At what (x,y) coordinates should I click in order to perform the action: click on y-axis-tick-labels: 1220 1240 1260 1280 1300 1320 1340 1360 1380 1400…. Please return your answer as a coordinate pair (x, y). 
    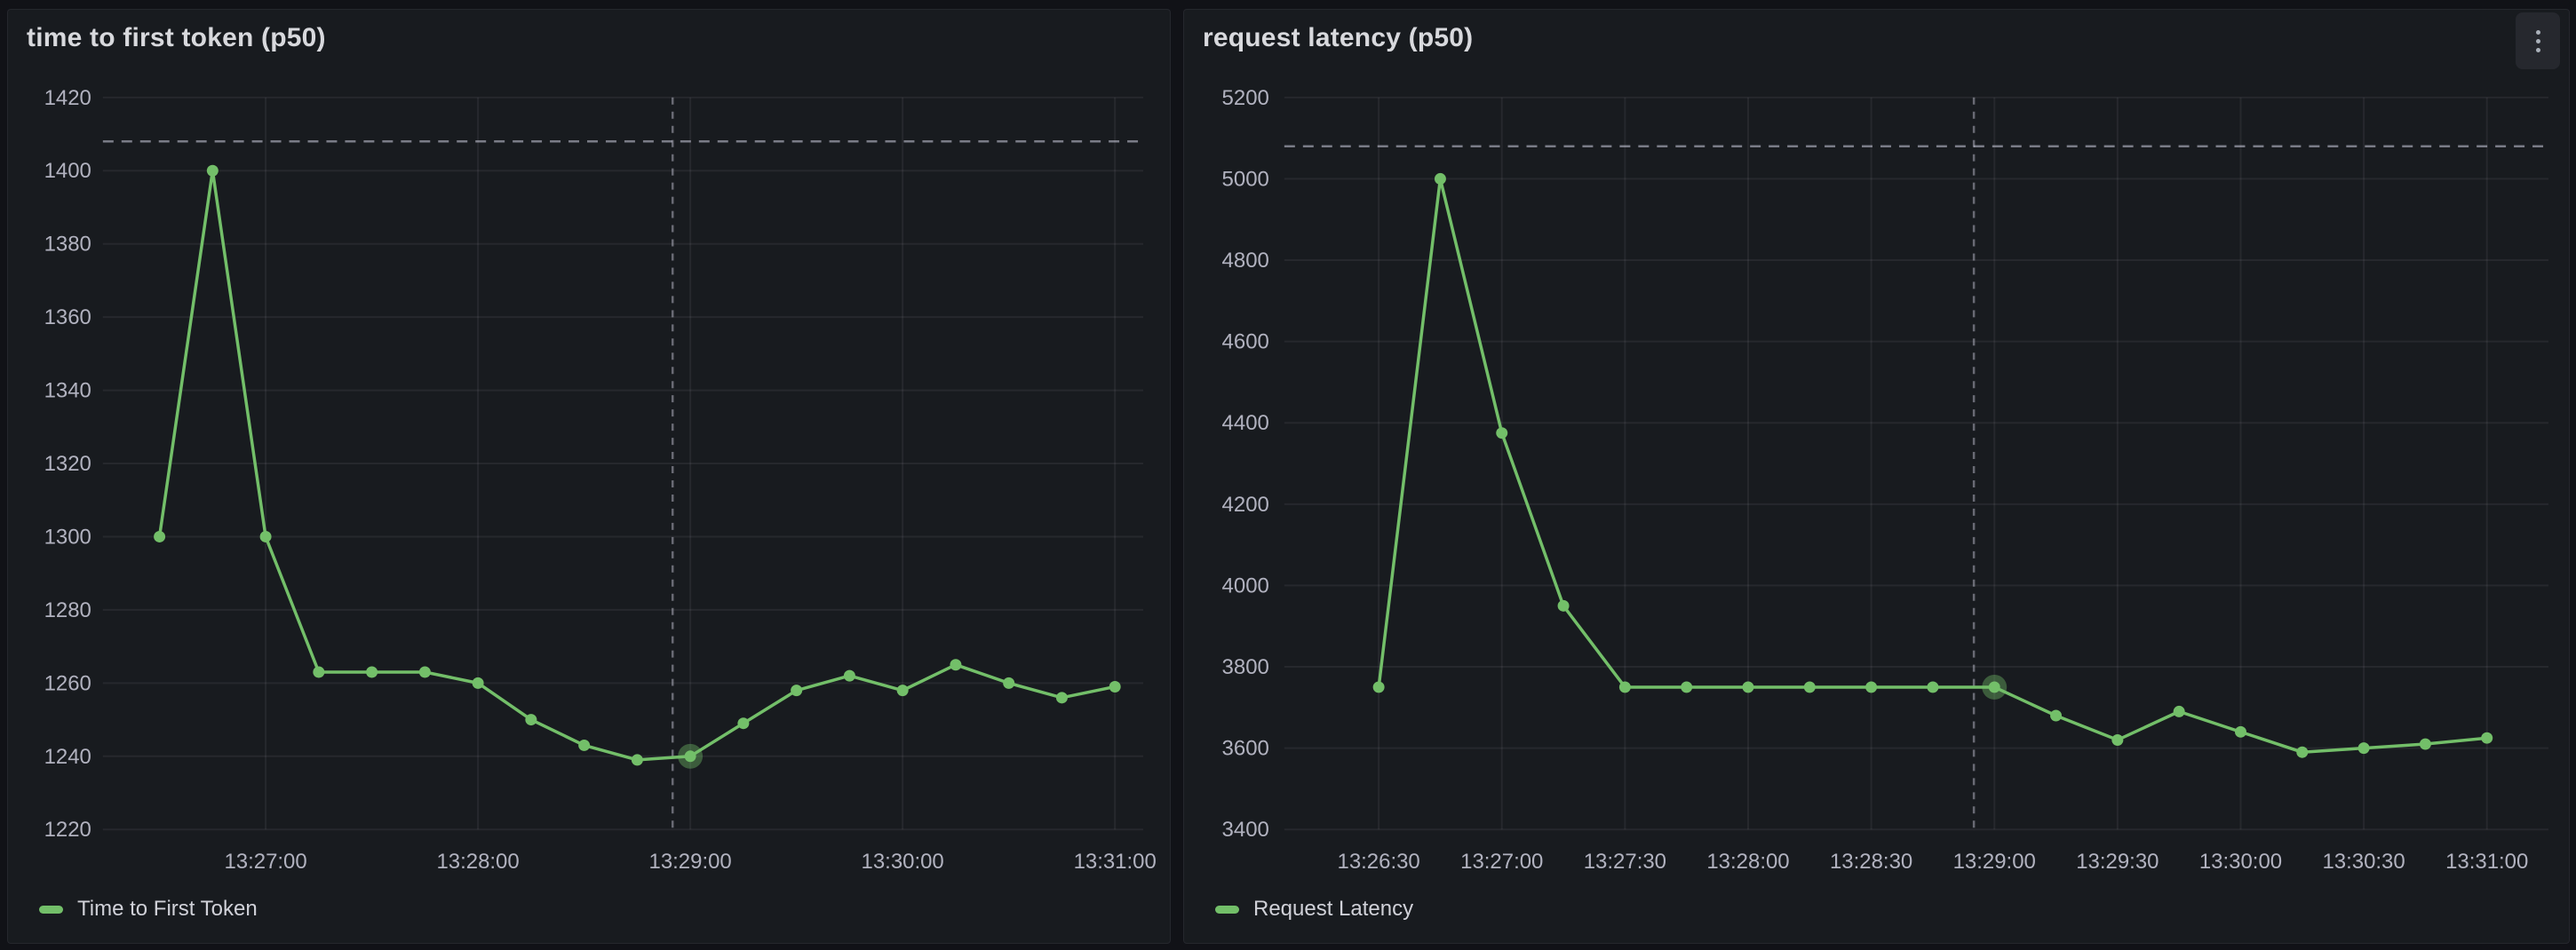
    Looking at the image, I should click on (67, 464).